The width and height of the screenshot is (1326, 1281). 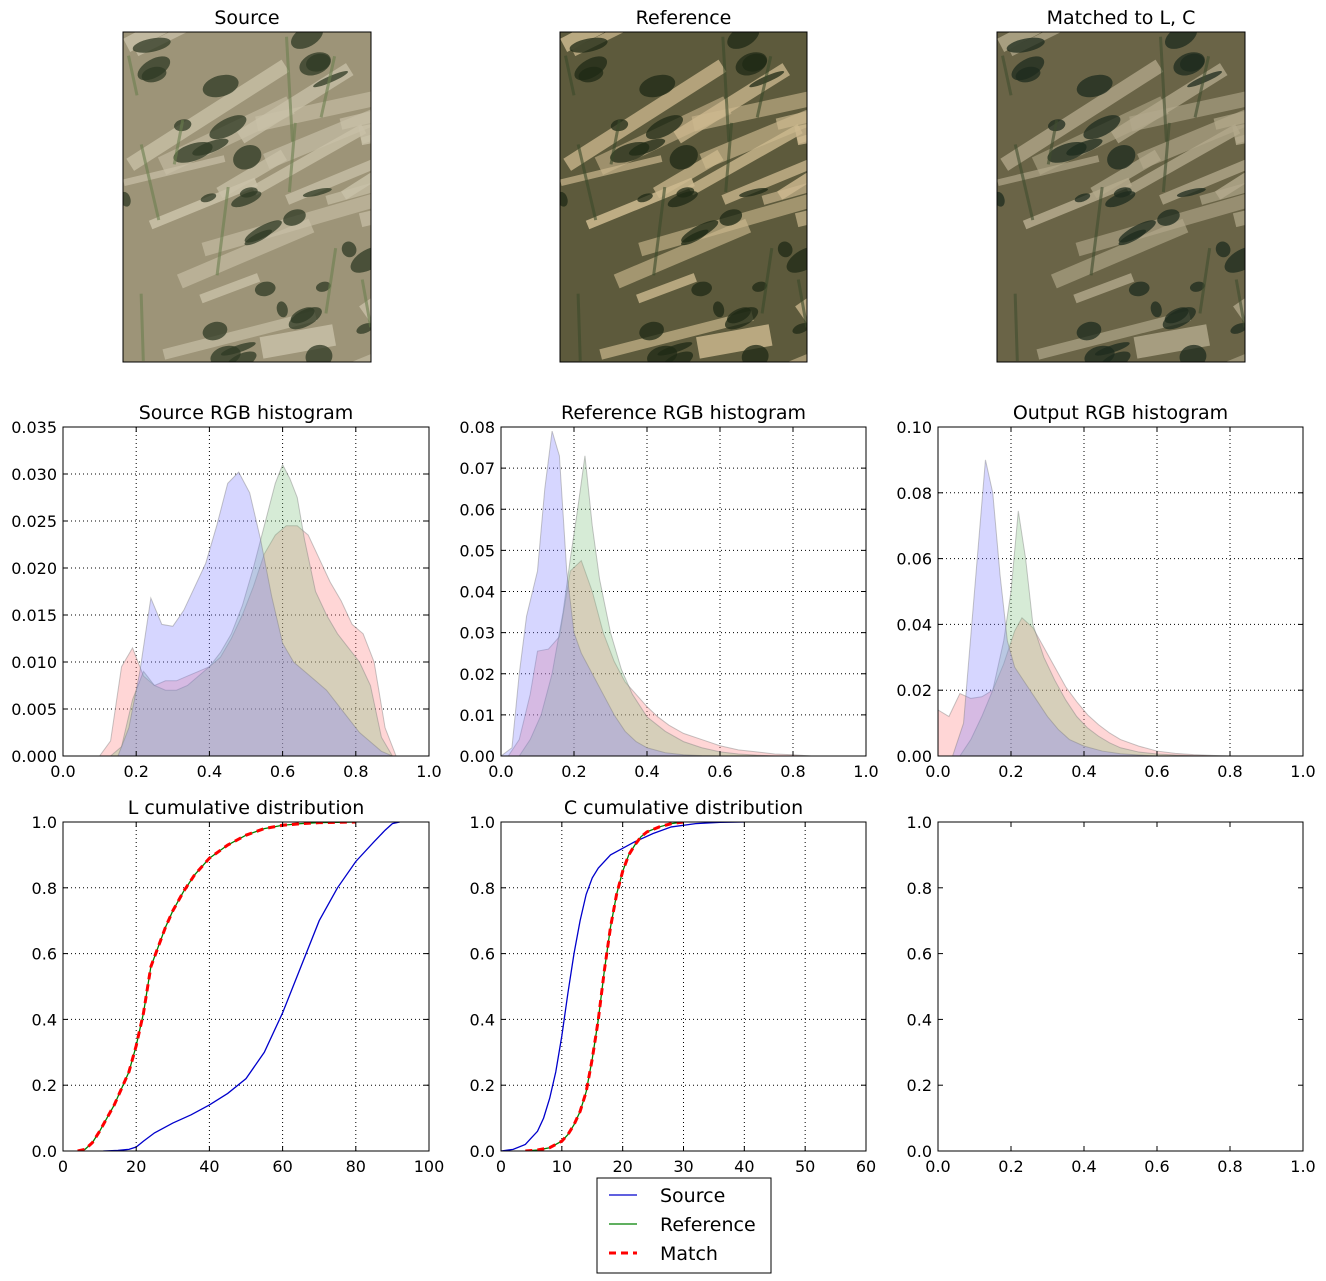 I want to click on empty-axes-xtick-label: 0.8, so click(x=1229, y=1166).